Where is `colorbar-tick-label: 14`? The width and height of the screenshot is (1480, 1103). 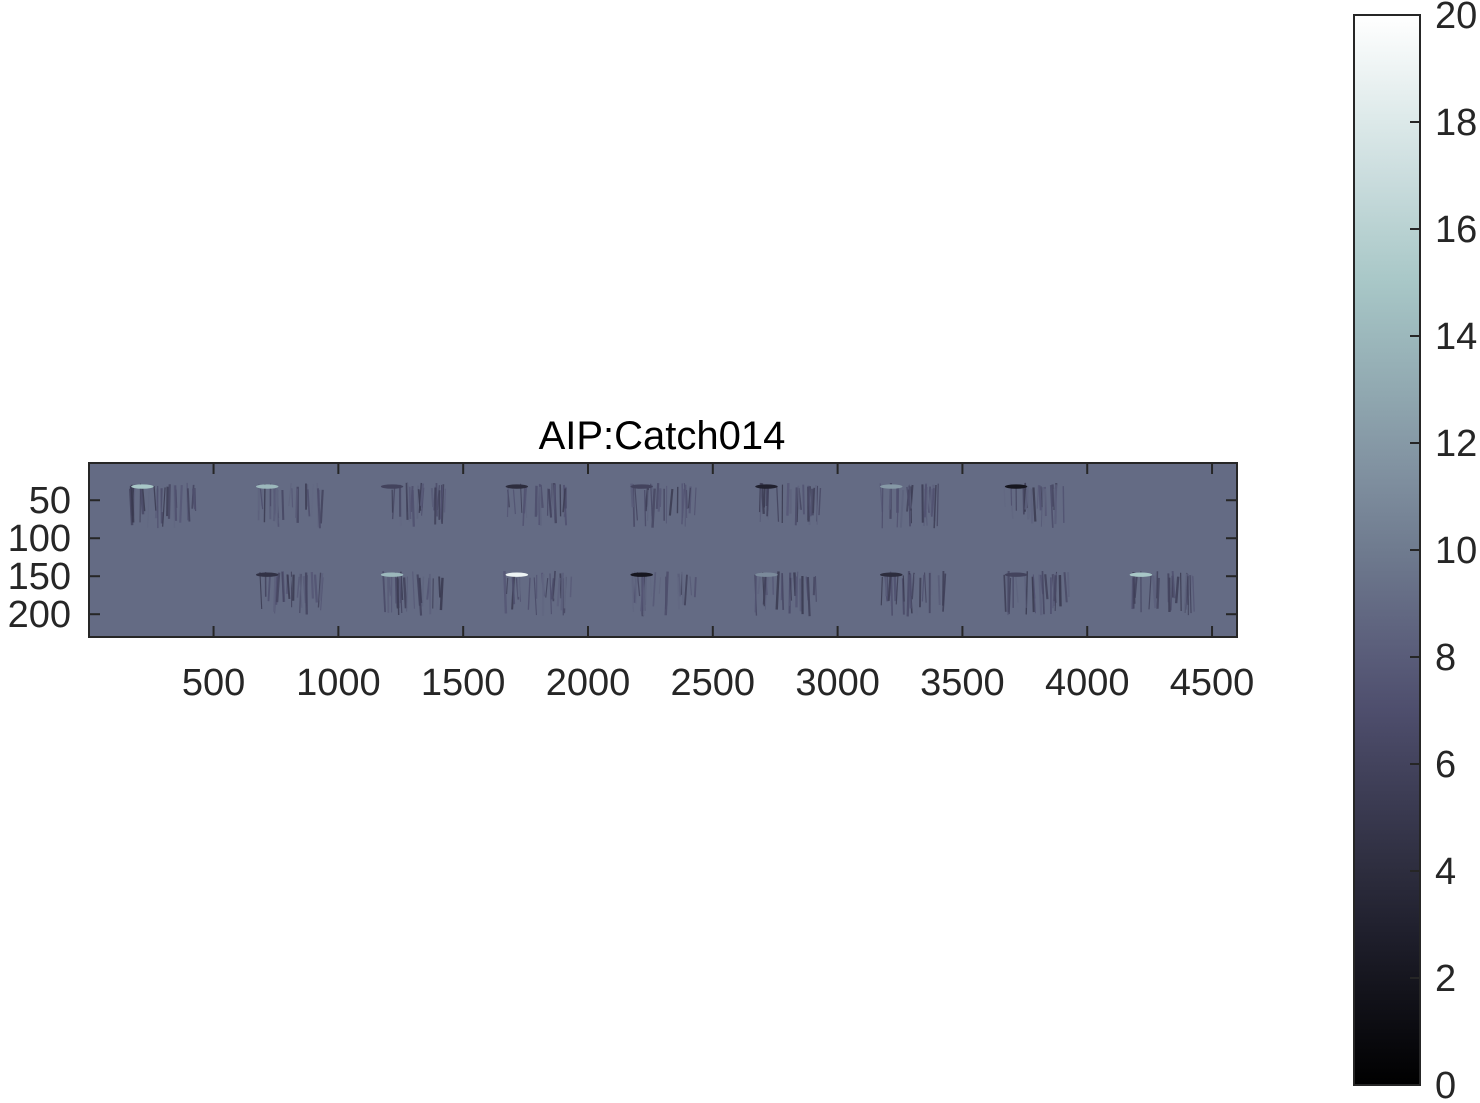
colorbar-tick-label: 14 is located at coordinates (1456, 337).